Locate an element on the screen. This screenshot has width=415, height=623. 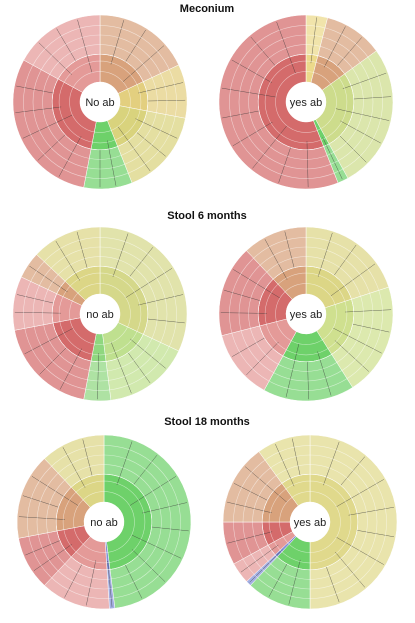
sunburst-meconium-no-ab: No ab is located at coordinates (100, 102).